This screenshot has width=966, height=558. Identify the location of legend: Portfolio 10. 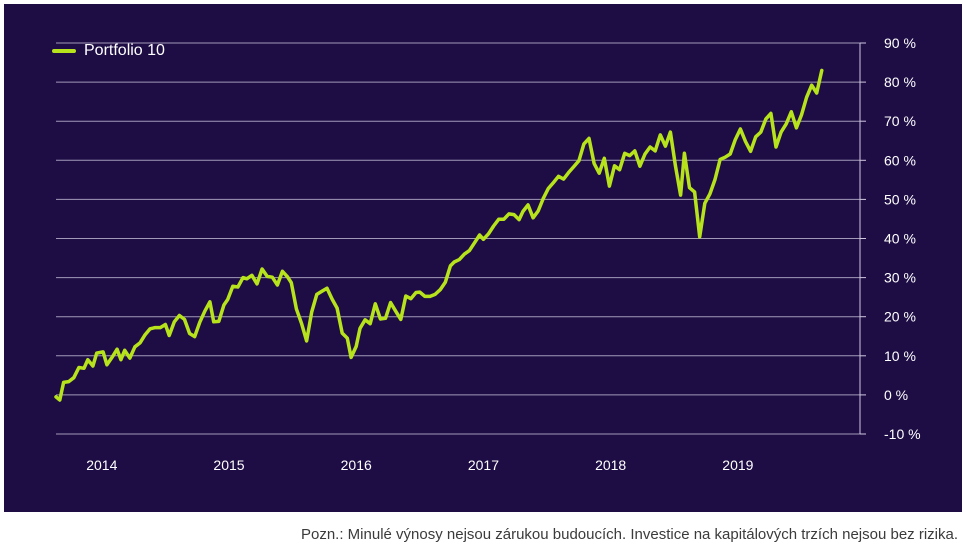
(108, 51).